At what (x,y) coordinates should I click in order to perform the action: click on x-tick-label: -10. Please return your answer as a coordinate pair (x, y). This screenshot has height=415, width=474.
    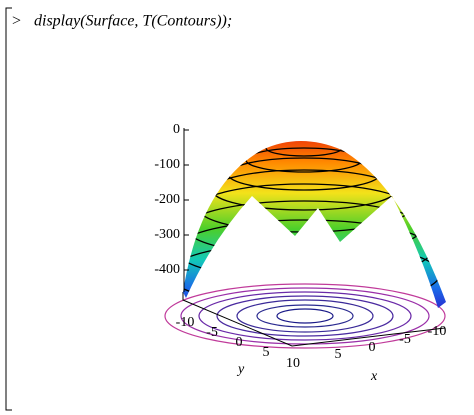
    Looking at the image, I should click on (437, 331).